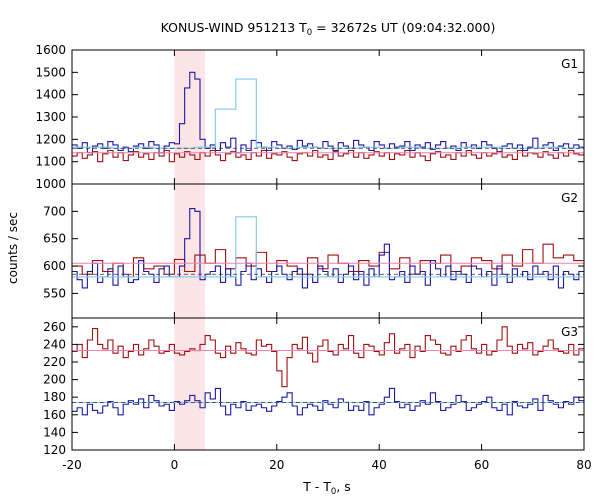  I want to click on series-G1-blue, so click(328, 112).